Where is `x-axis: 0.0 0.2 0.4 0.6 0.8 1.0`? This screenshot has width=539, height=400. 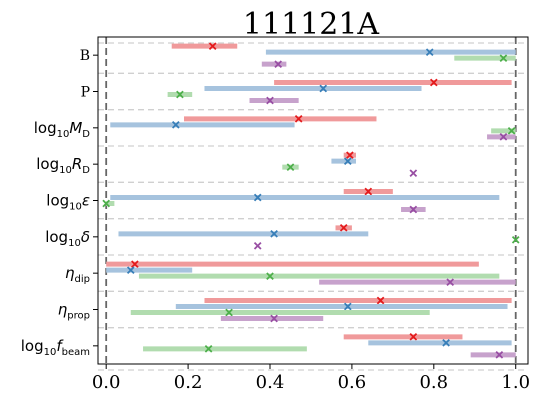
x-axis: 0.0 0.2 0.4 0.6 0.8 1.0 is located at coordinates (311, 378).